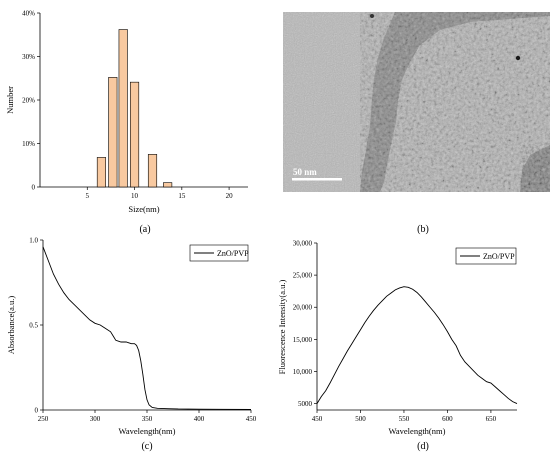 Image resolution: width=550 pixels, height=457 pixels. What do you see at coordinates (37, 411) in the screenshot?
I see `panel-c-y-tick-label: 0` at bounding box center [37, 411].